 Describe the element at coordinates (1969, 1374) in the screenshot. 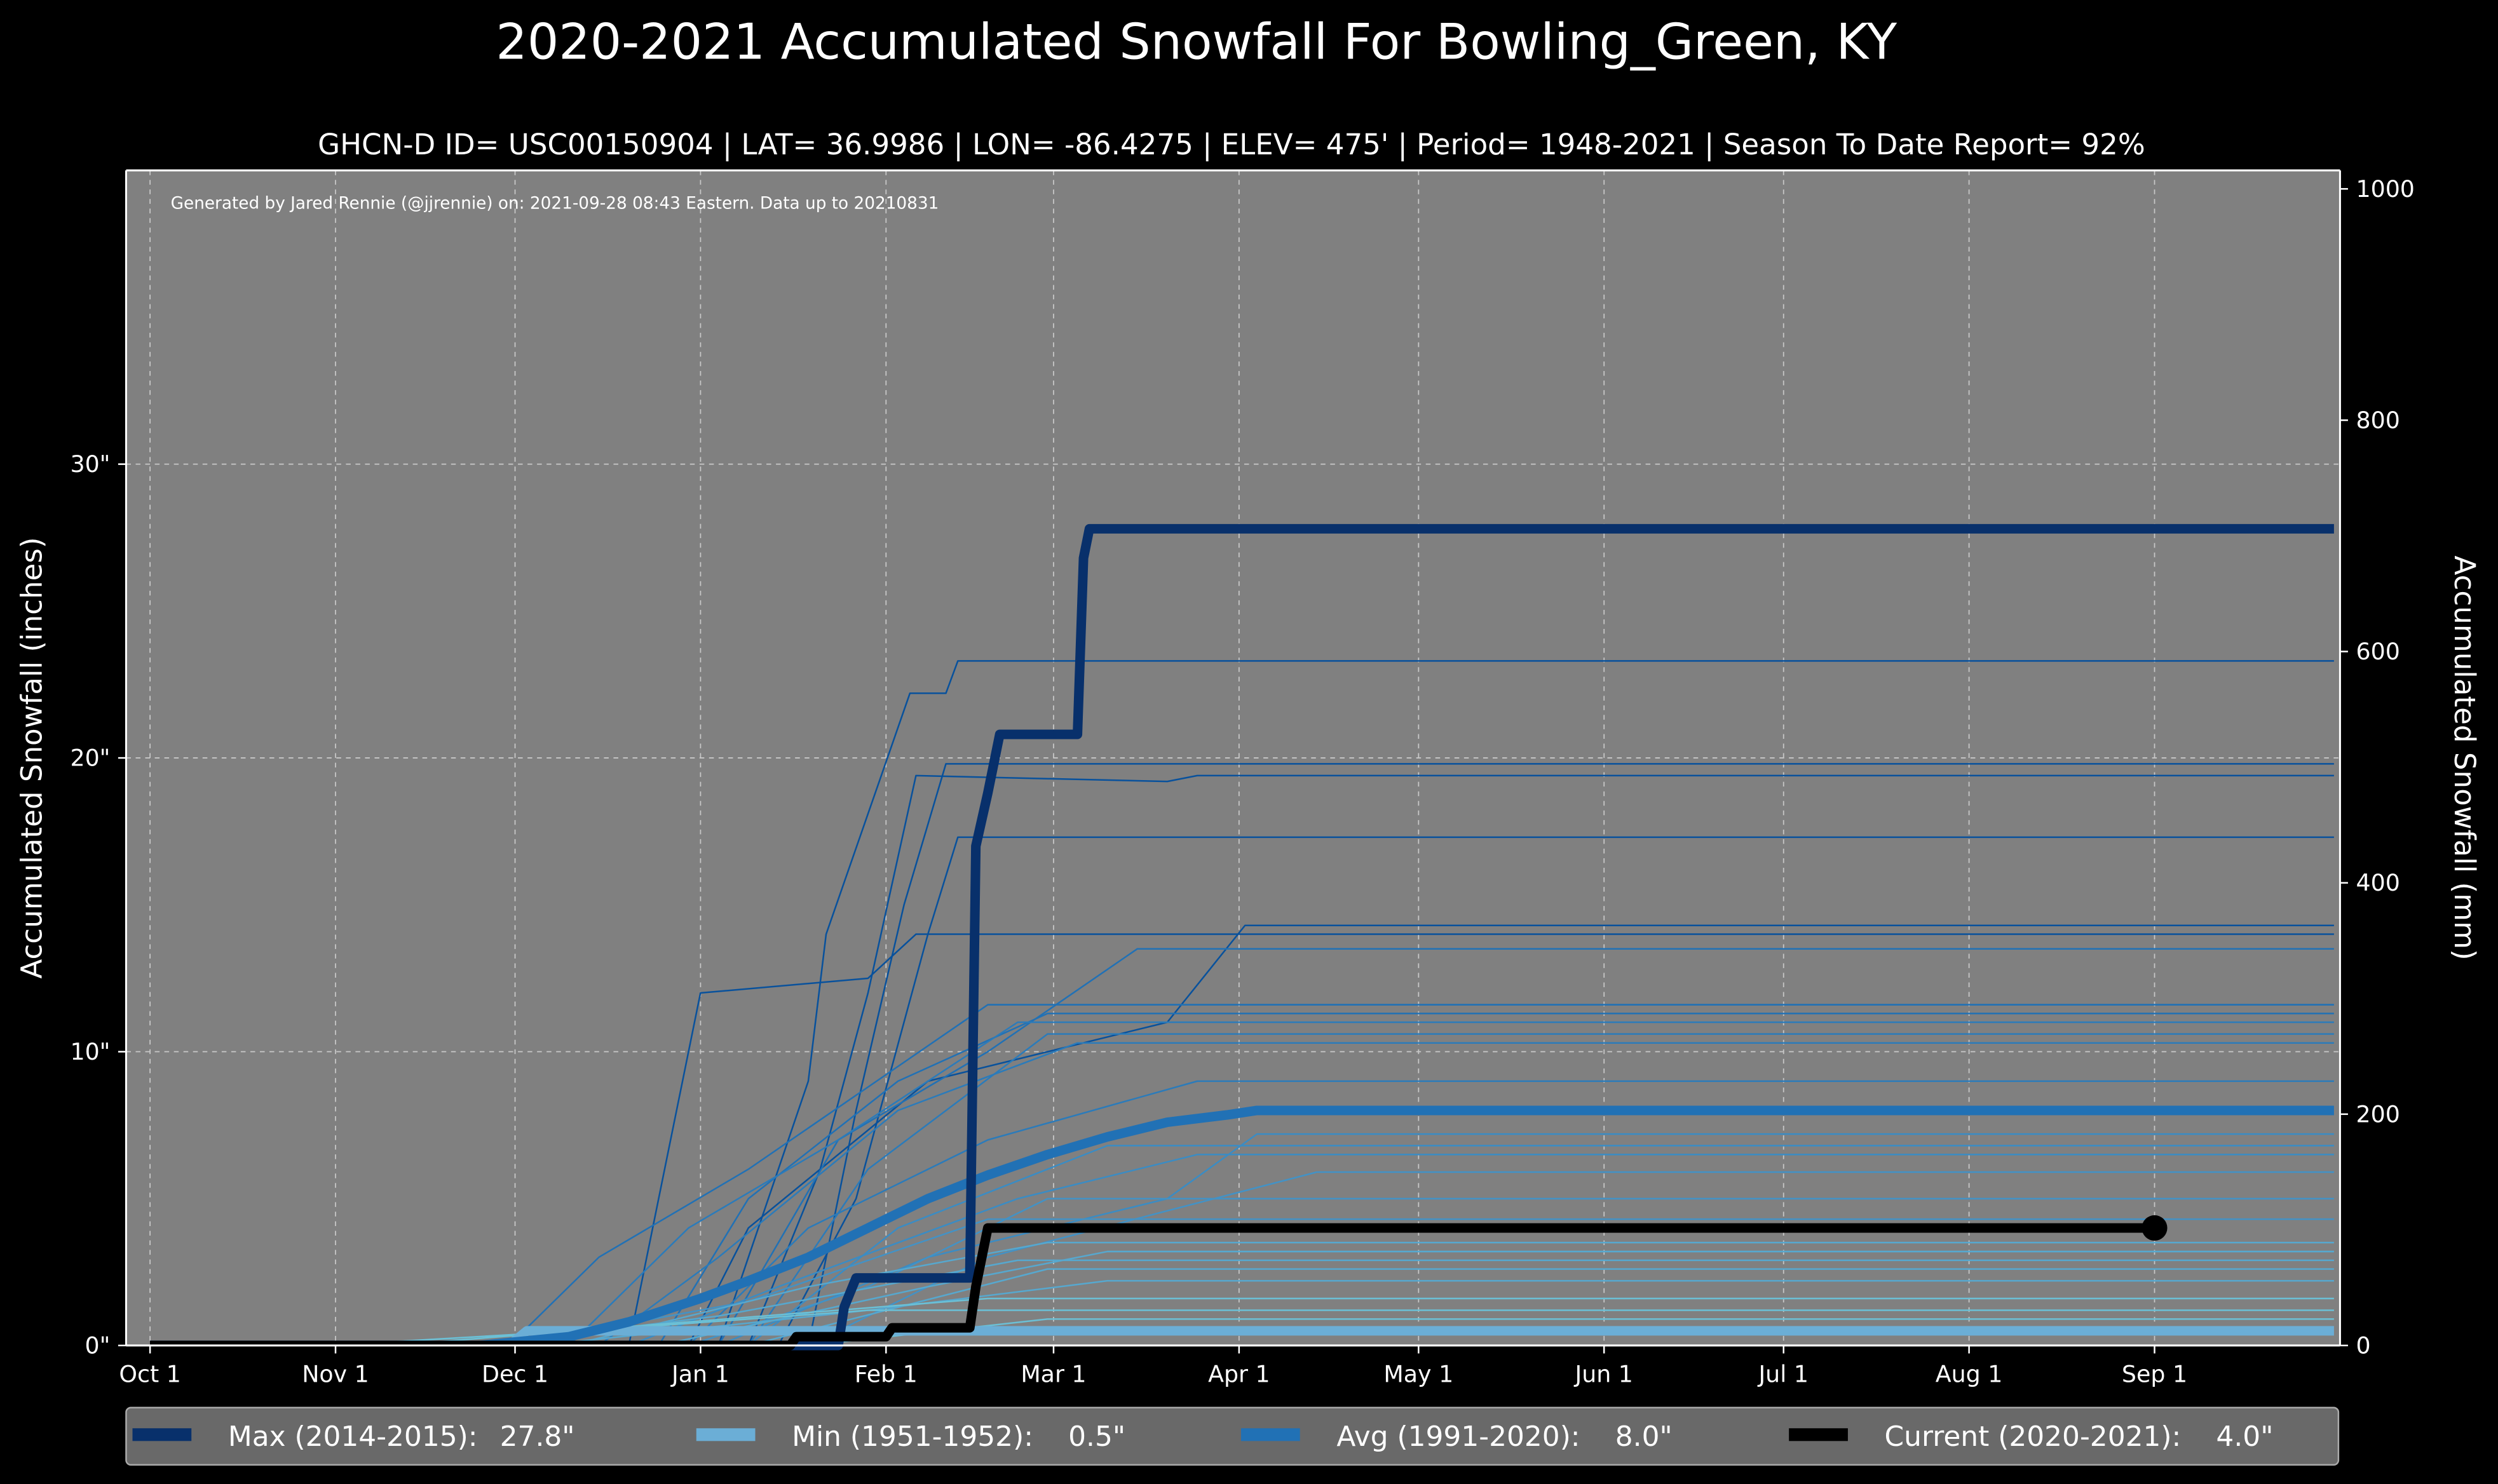

I see `x-tick-label: Aug 1` at that location.